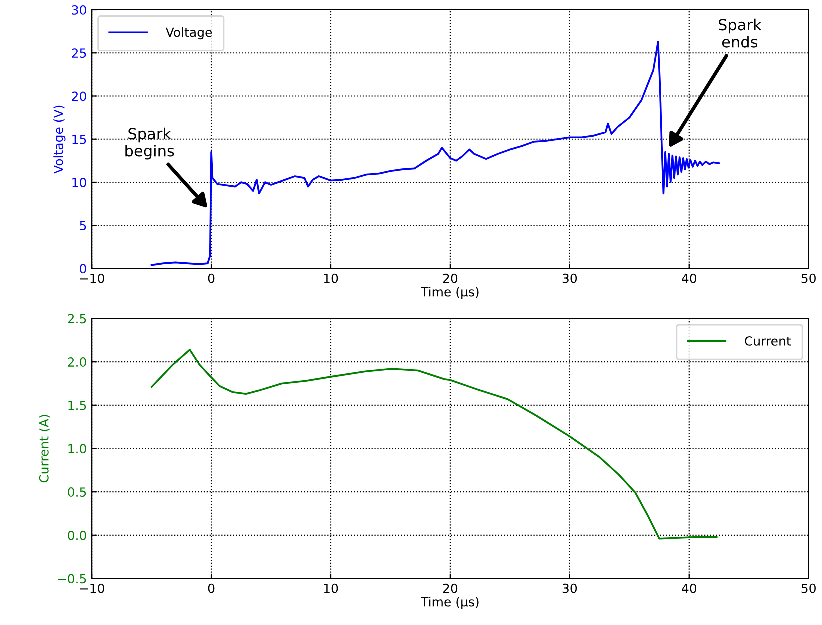  What do you see at coordinates (44, 449) in the screenshot?
I see `y-axis-title: Current (A)` at bounding box center [44, 449].